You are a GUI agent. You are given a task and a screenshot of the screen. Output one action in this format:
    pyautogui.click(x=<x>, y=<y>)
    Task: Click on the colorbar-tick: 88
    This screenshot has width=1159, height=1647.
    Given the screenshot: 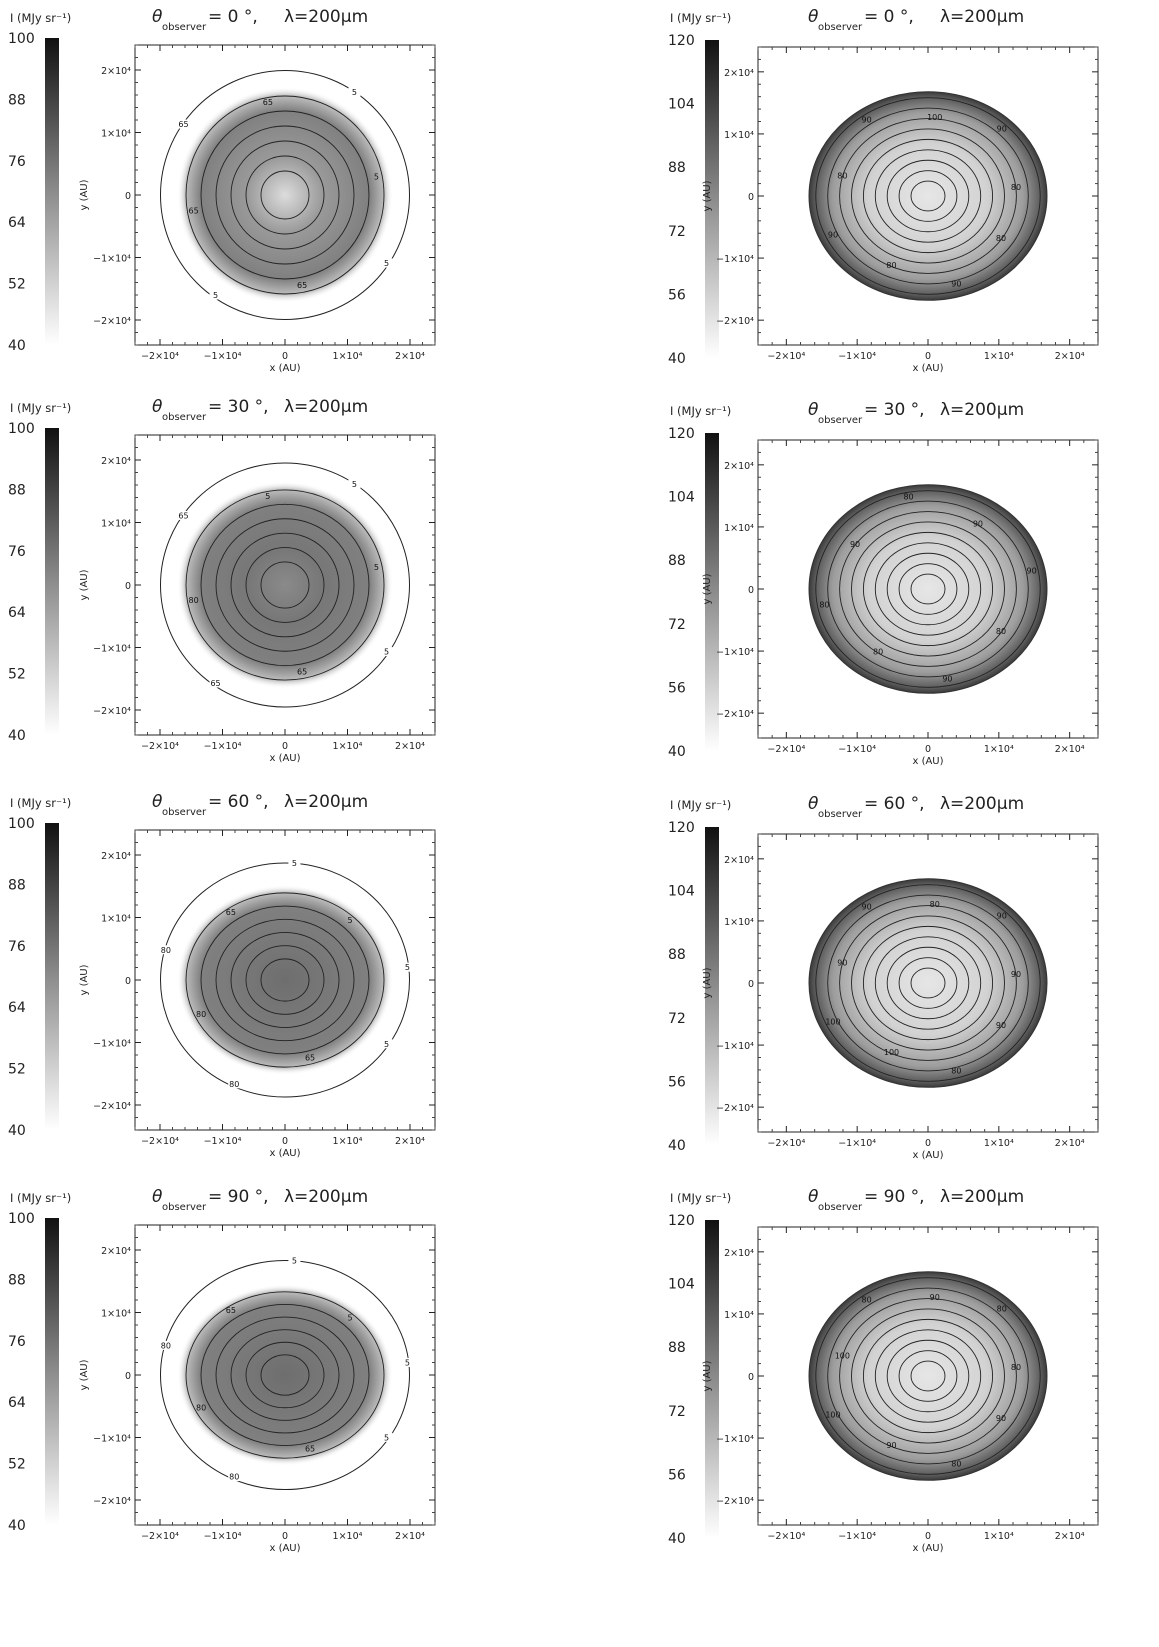 What is the action you would take?
    pyautogui.click(x=677, y=168)
    